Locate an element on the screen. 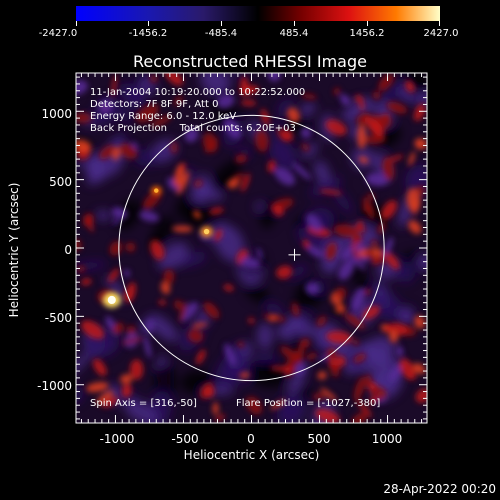 The height and width of the screenshot is (500, 500). y-tick-label: 500 is located at coordinates (60, 182).